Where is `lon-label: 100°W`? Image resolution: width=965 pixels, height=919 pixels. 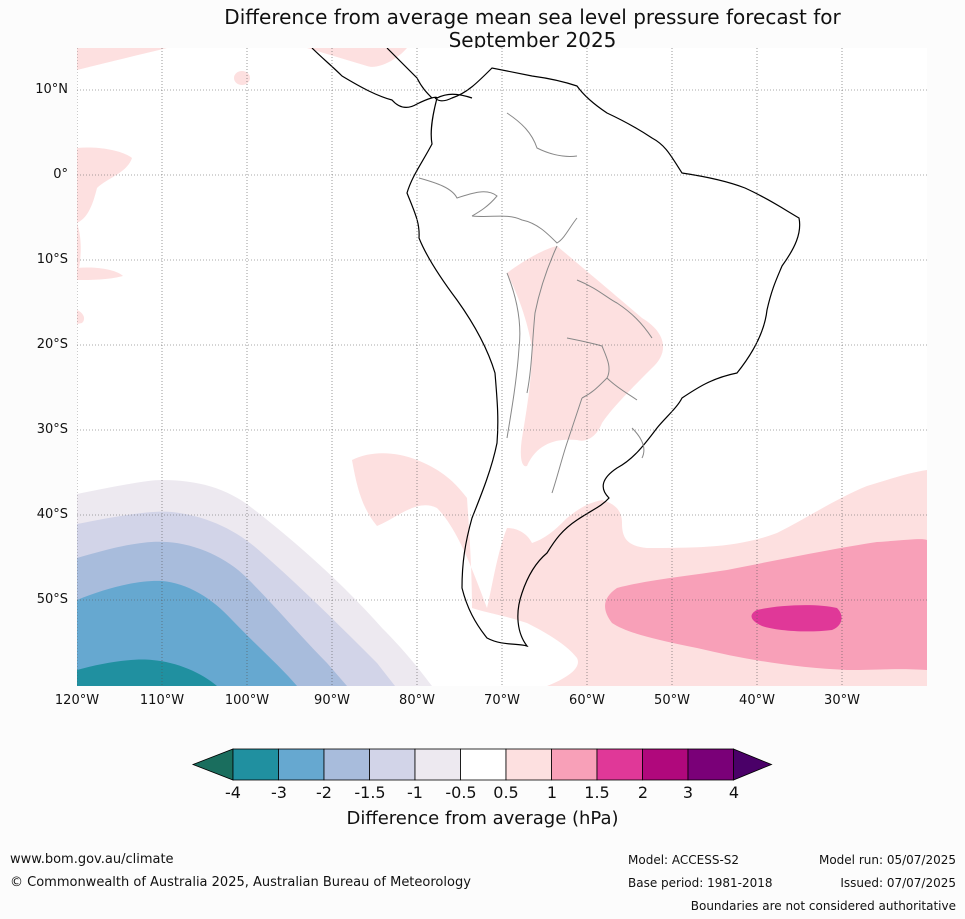 lon-label: 100°W is located at coordinates (247, 700).